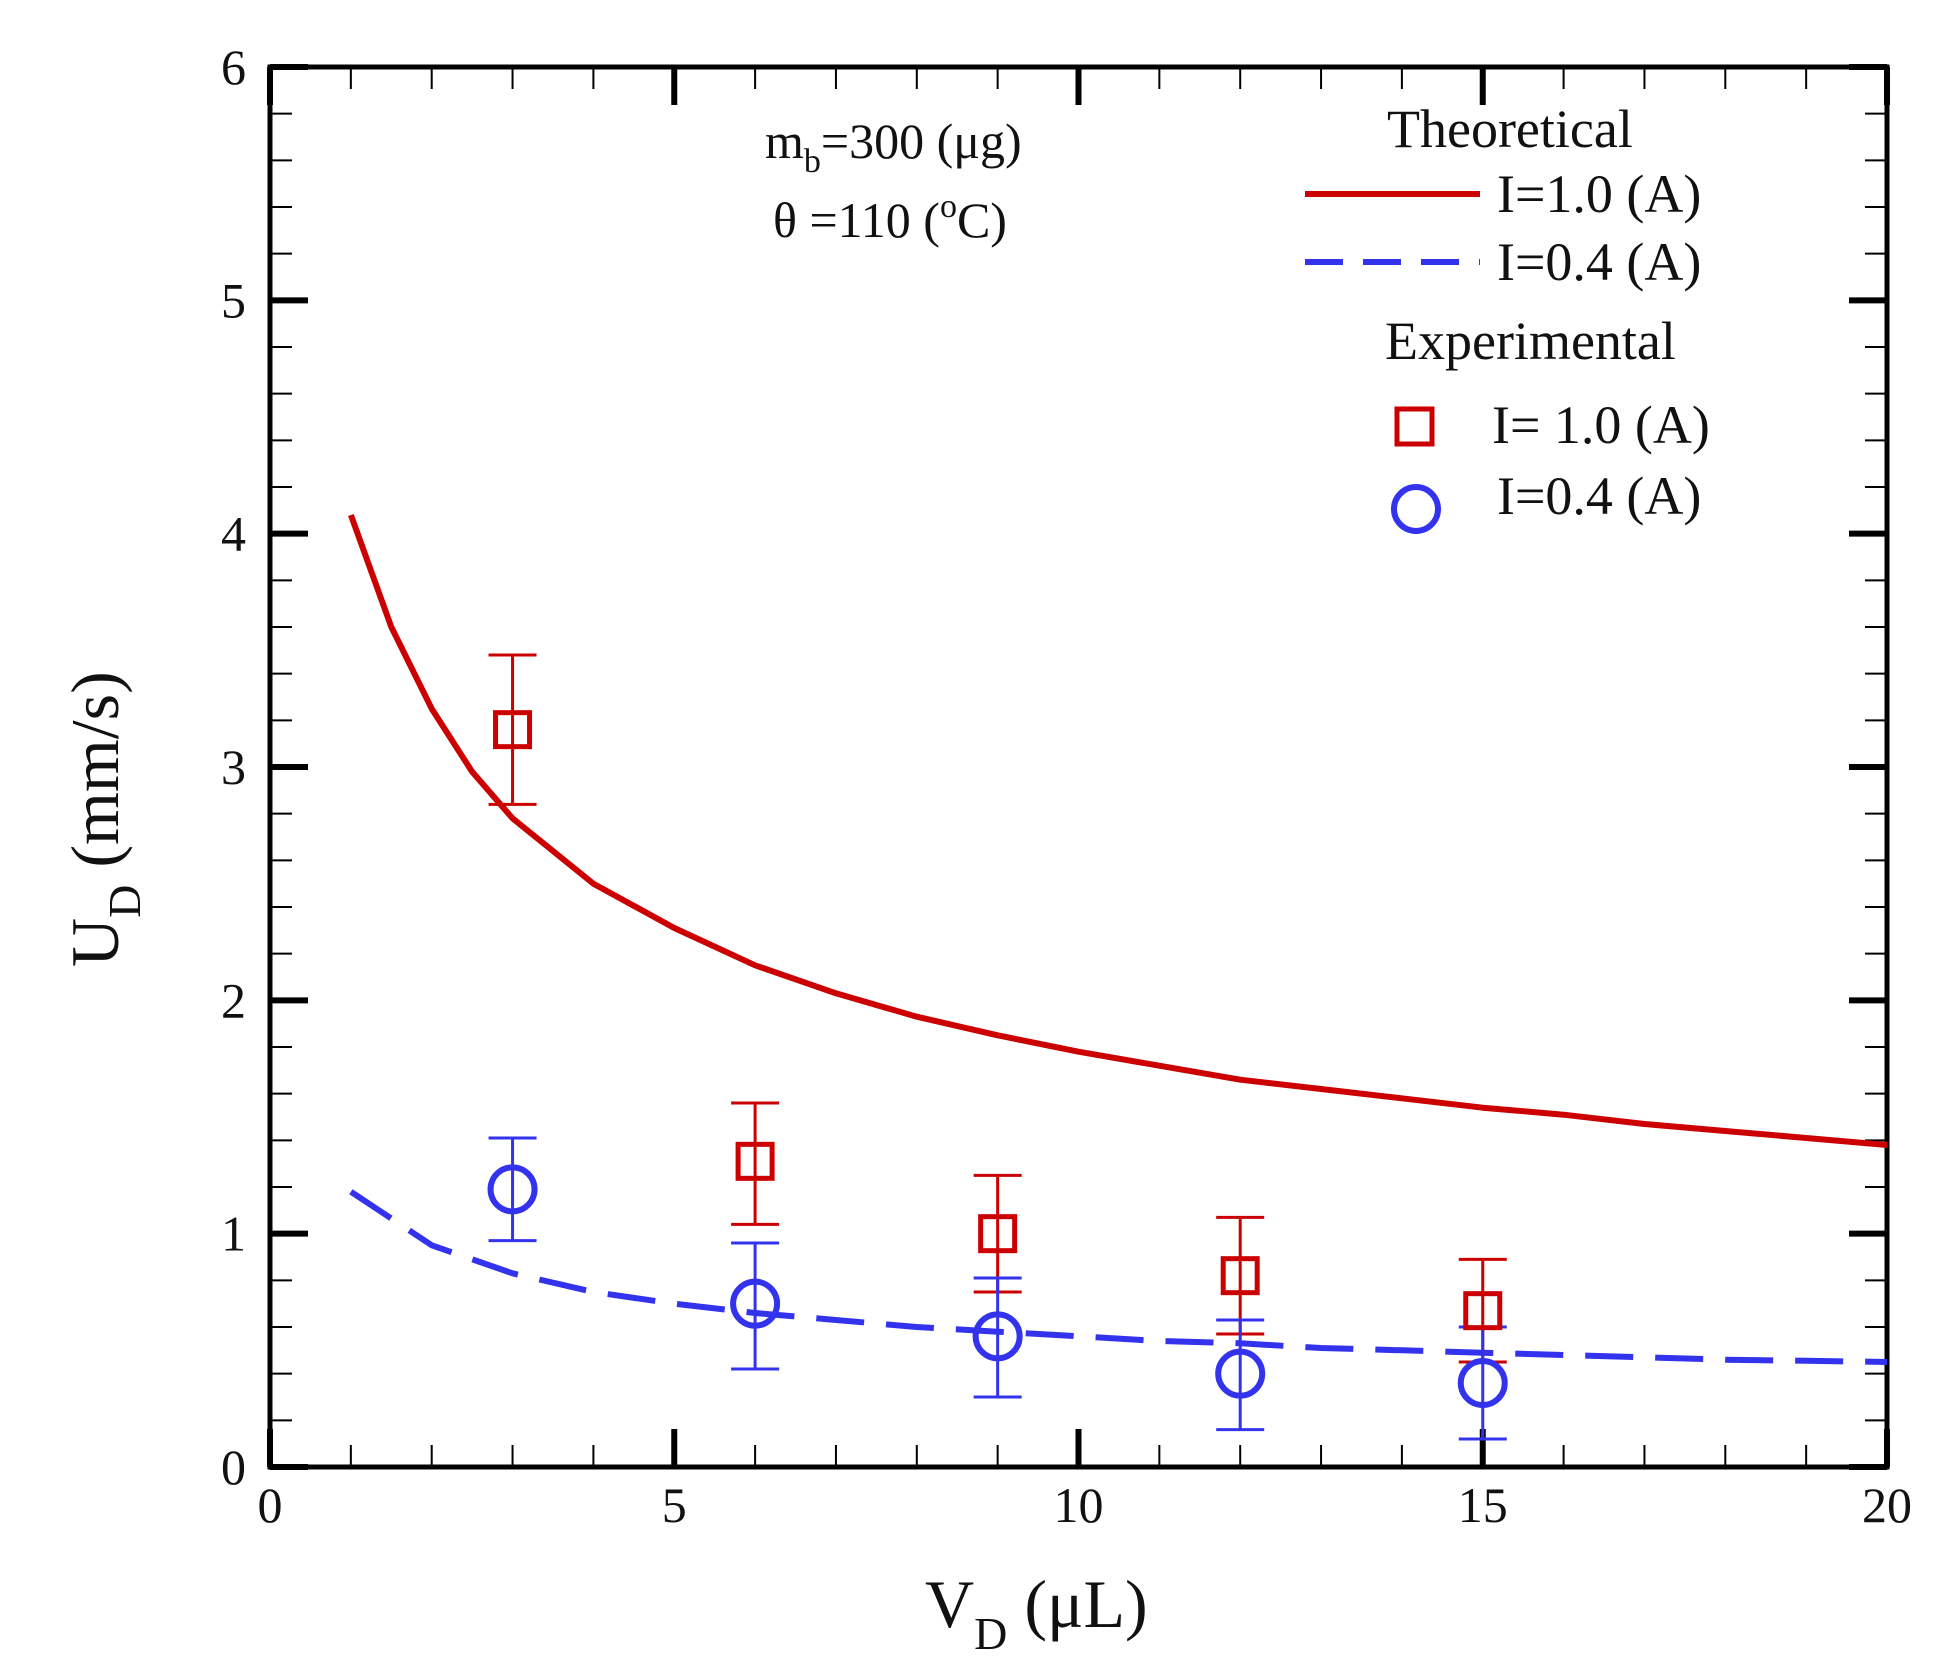 The image size is (1938, 1676). What do you see at coordinates (233, 1000) in the screenshot?
I see `y-tick-label: 2` at bounding box center [233, 1000].